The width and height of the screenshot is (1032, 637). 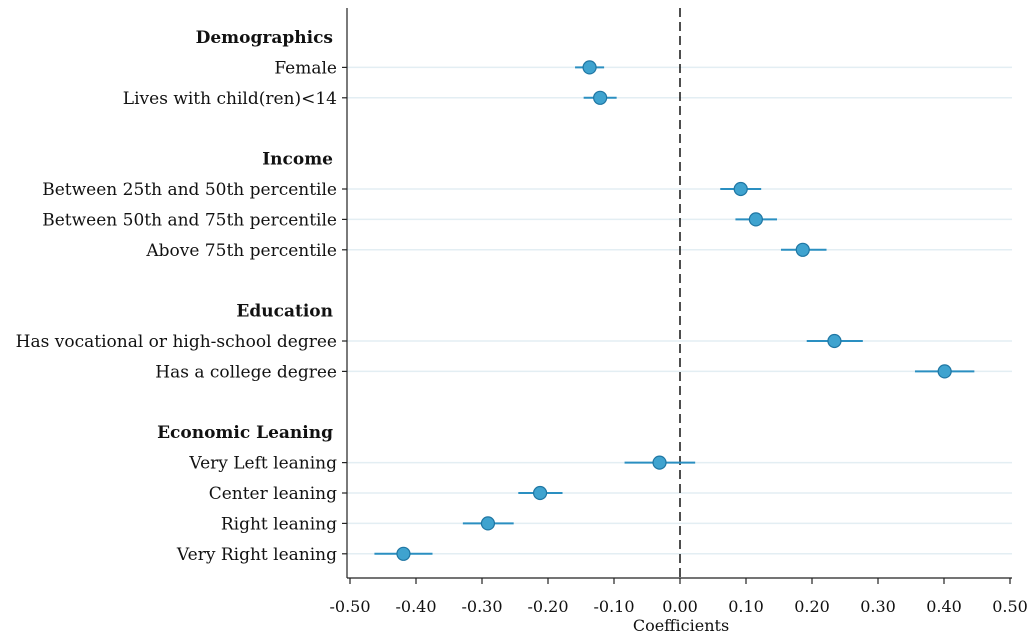 What do you see at coordinates (349, 606) in the screenshot?
I see `x-tick-label: -0.50` at bounding box center [349, 606].